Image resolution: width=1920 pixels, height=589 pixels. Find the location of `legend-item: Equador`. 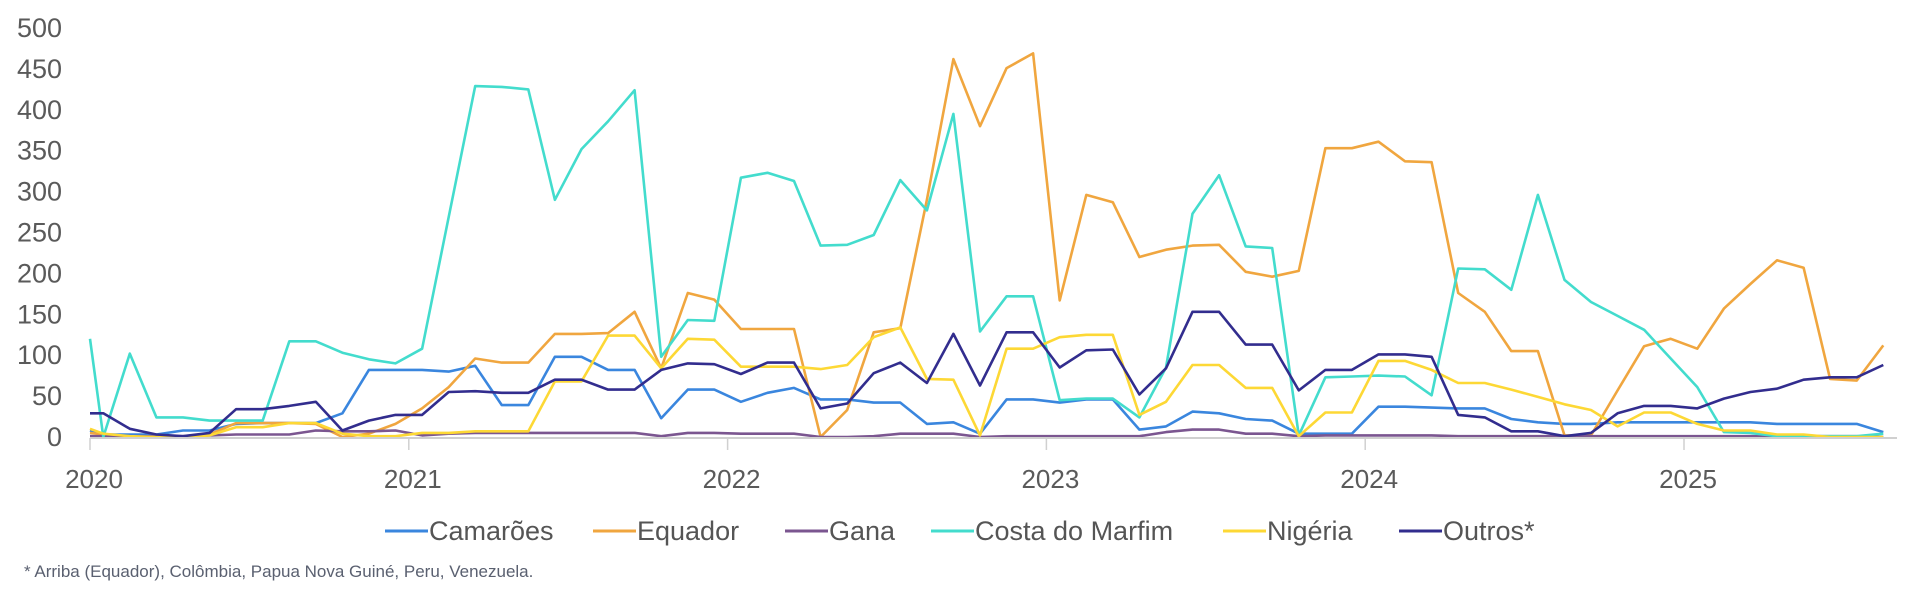

legend-item: Equador is located at coordinates (666, 531).